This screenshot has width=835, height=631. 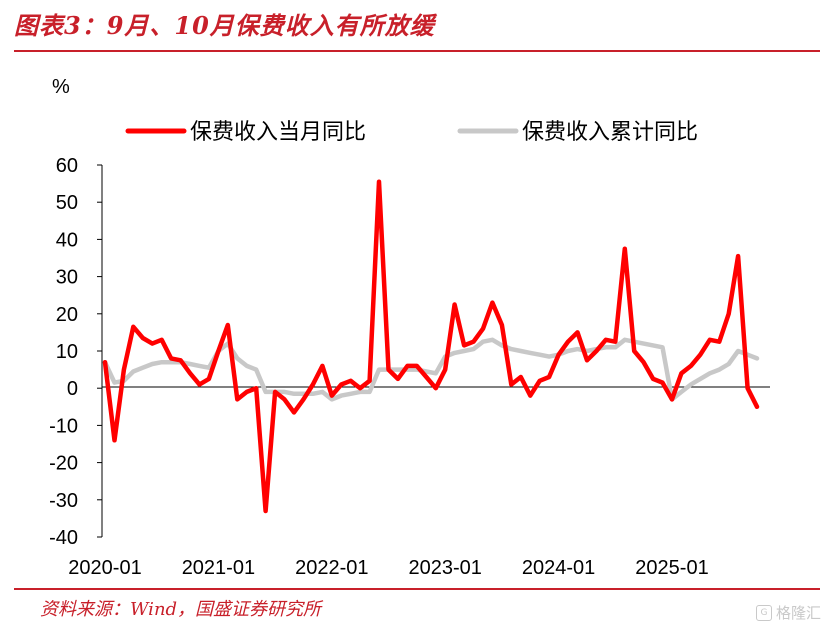 What do you see at coordinates (218, 568) in the screenshot?
I see `x-tick-label: 2021-01` at bounding box center [218, 568].